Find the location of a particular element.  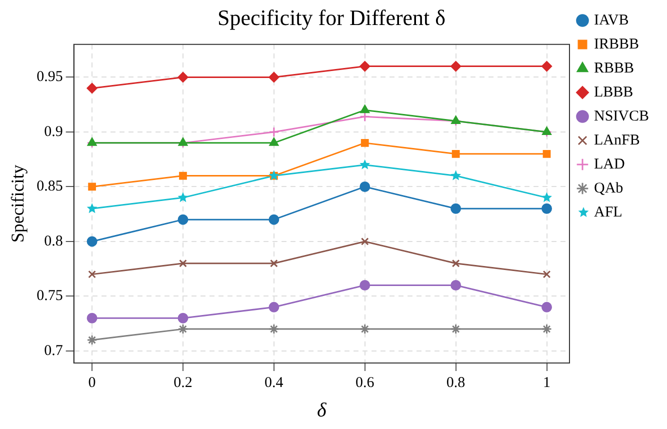

legend-label: LBBB is located at coordinates (614, 92).